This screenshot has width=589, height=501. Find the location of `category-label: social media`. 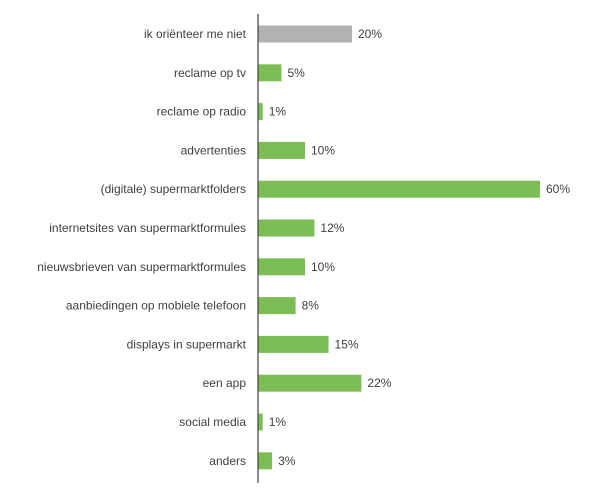

category-label: social media is located at coordinates (212, 422).